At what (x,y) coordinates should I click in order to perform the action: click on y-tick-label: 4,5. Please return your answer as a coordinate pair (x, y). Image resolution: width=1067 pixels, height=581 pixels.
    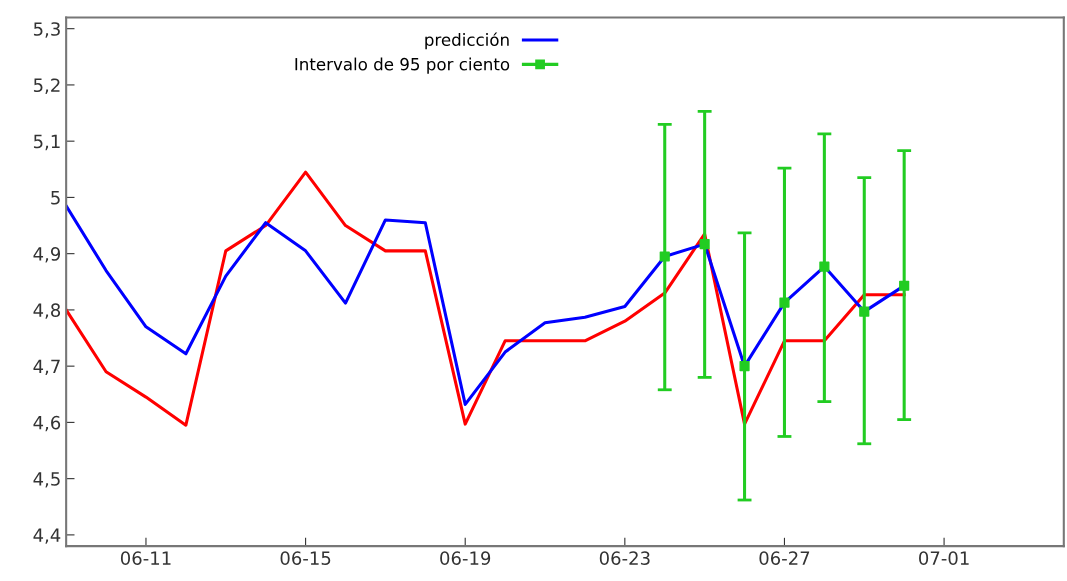
    Looking at the image, I should click on (46, 480).